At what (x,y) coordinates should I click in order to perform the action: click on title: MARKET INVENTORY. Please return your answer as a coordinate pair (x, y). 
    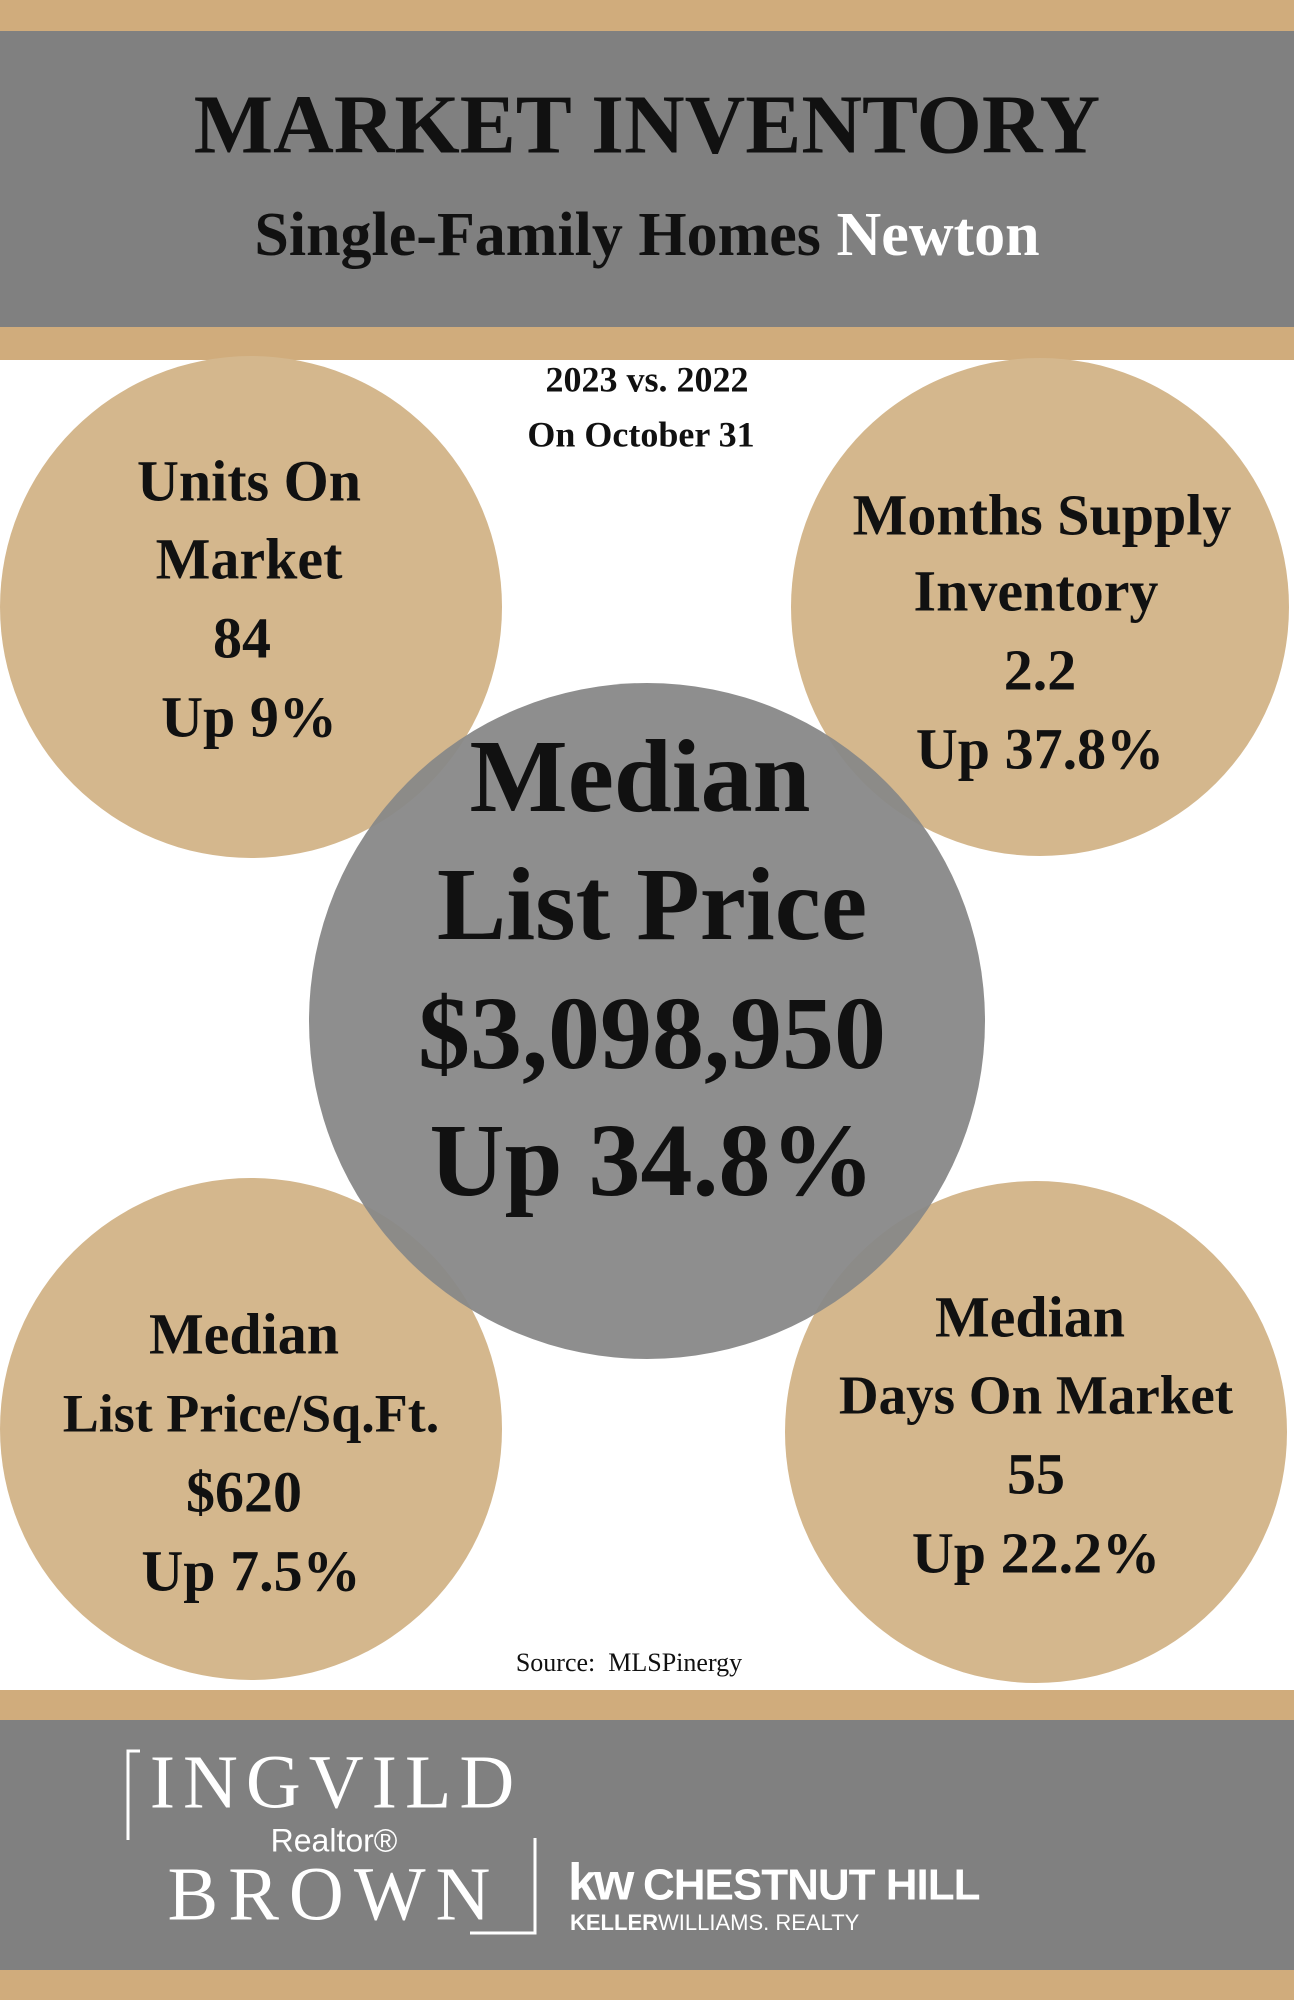
    Looking at the image, I should click on (647, 124).